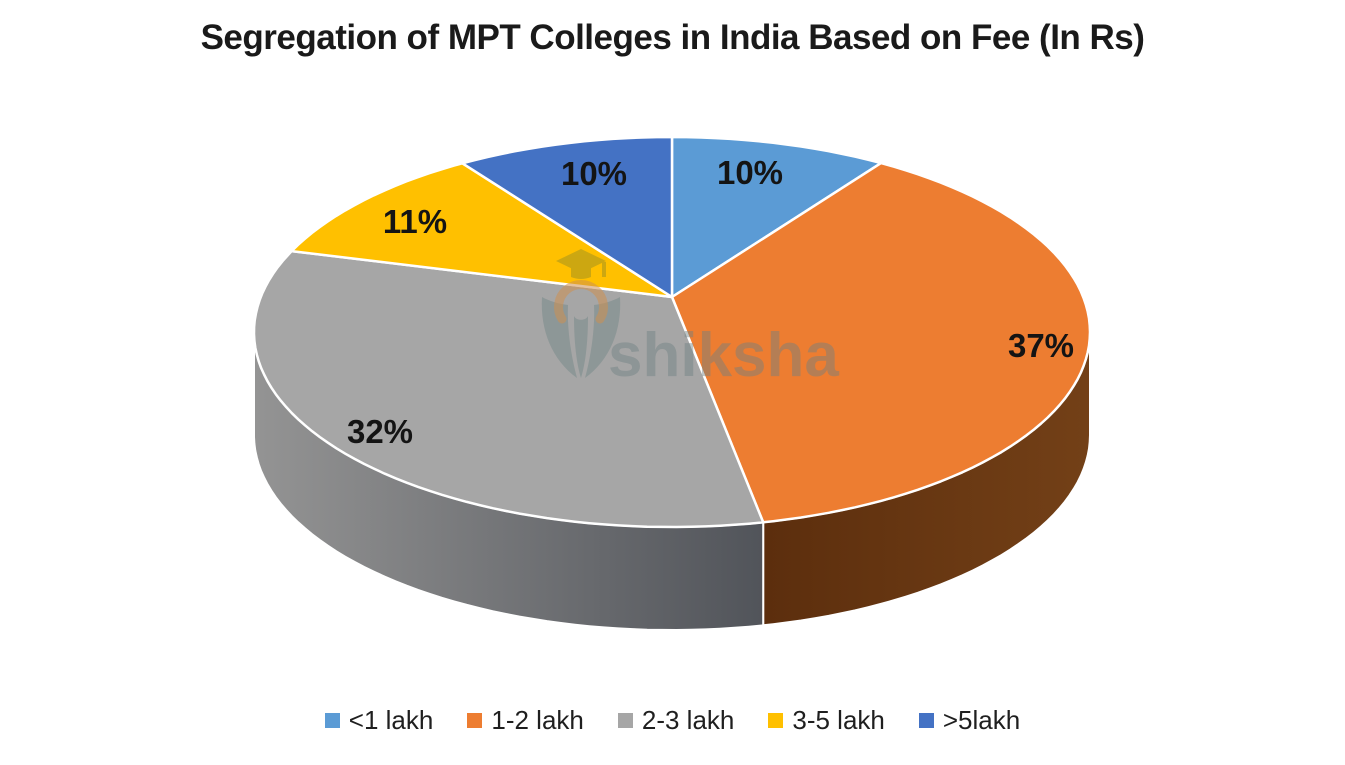 The height and width of the screenshot is (765, 1345). What do you see at coordinates (981, 720) in the screenshot?
I see `legend-label: >5lakh` at bounding box center [981, 720].